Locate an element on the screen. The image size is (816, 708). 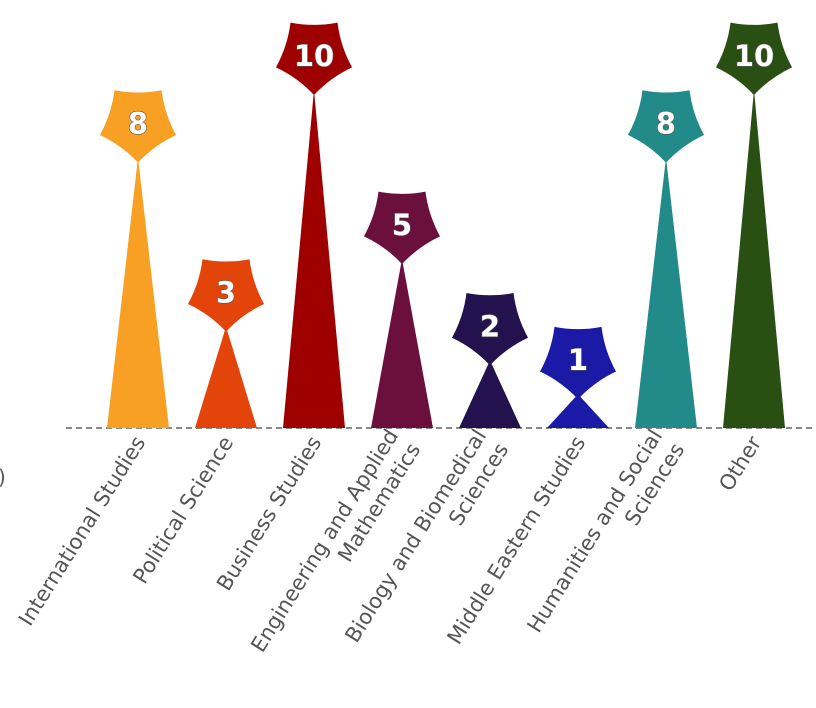
data-label-2: 10 is located at coordinates (314, 56).